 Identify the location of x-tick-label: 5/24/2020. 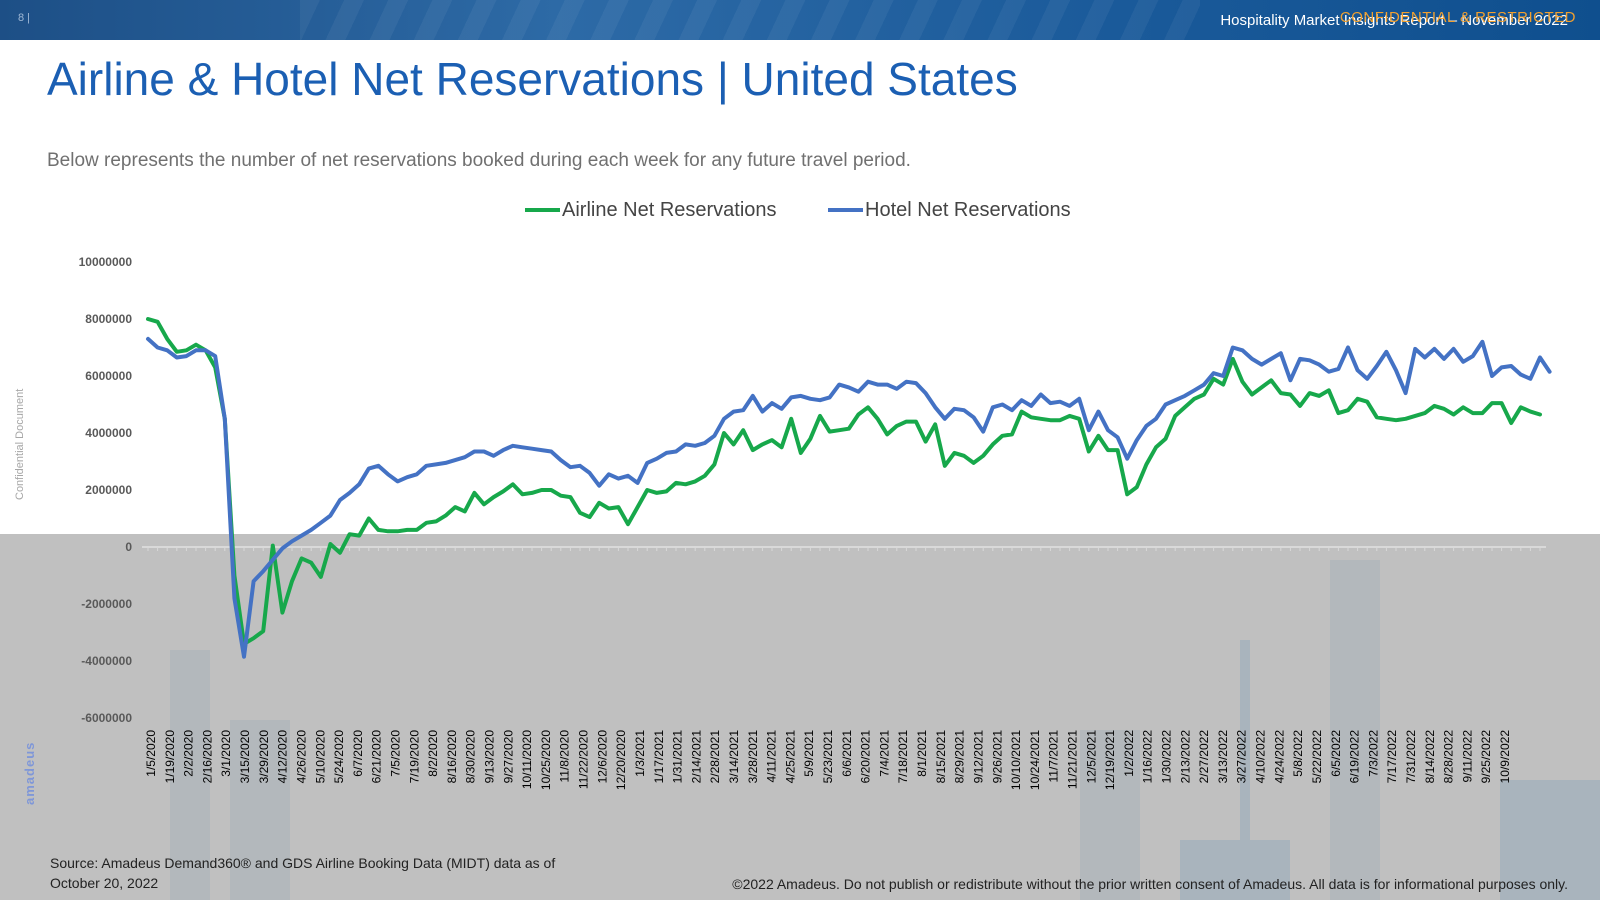
(339, 757).